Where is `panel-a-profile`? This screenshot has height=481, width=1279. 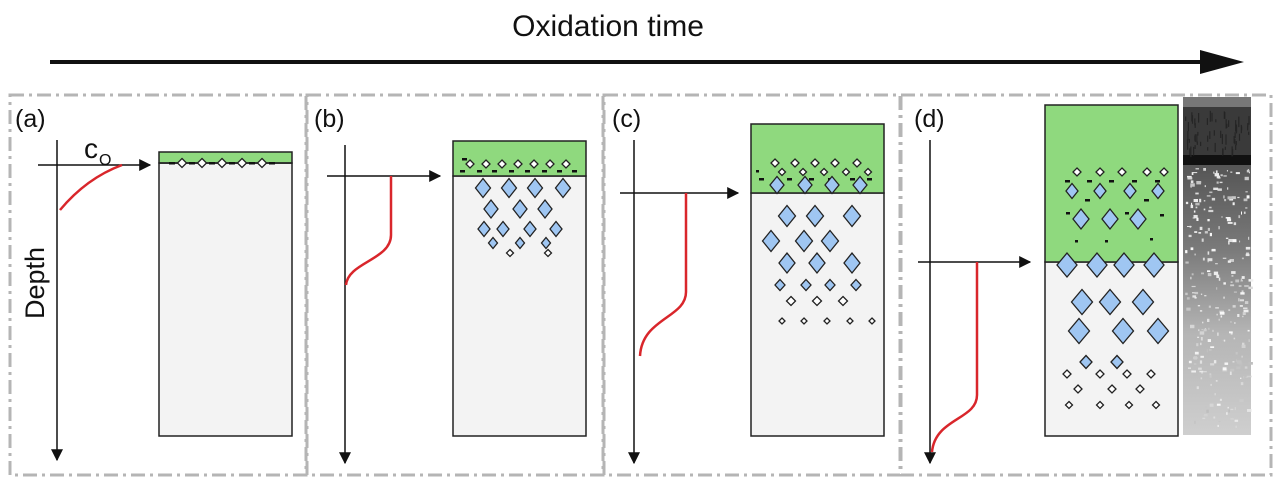 panel-a-profile is located at coordinates (91, 187).